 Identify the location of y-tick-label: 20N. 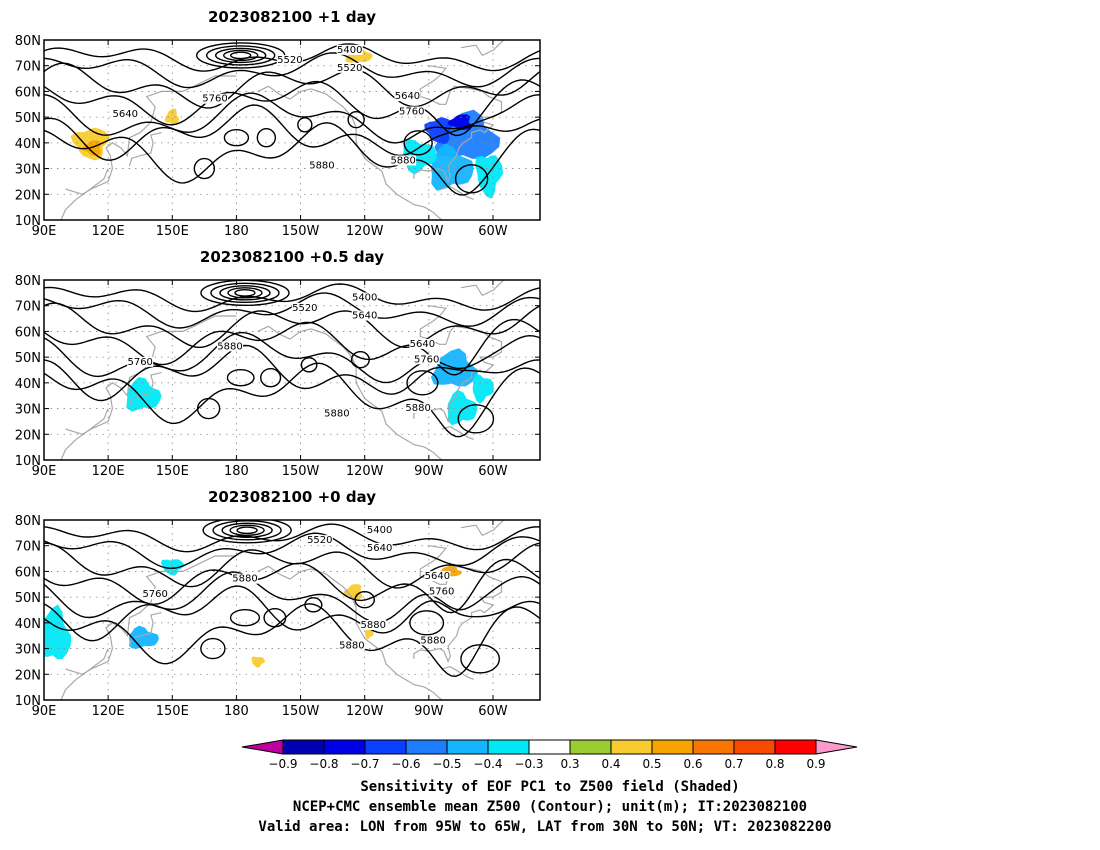
(28, 195).